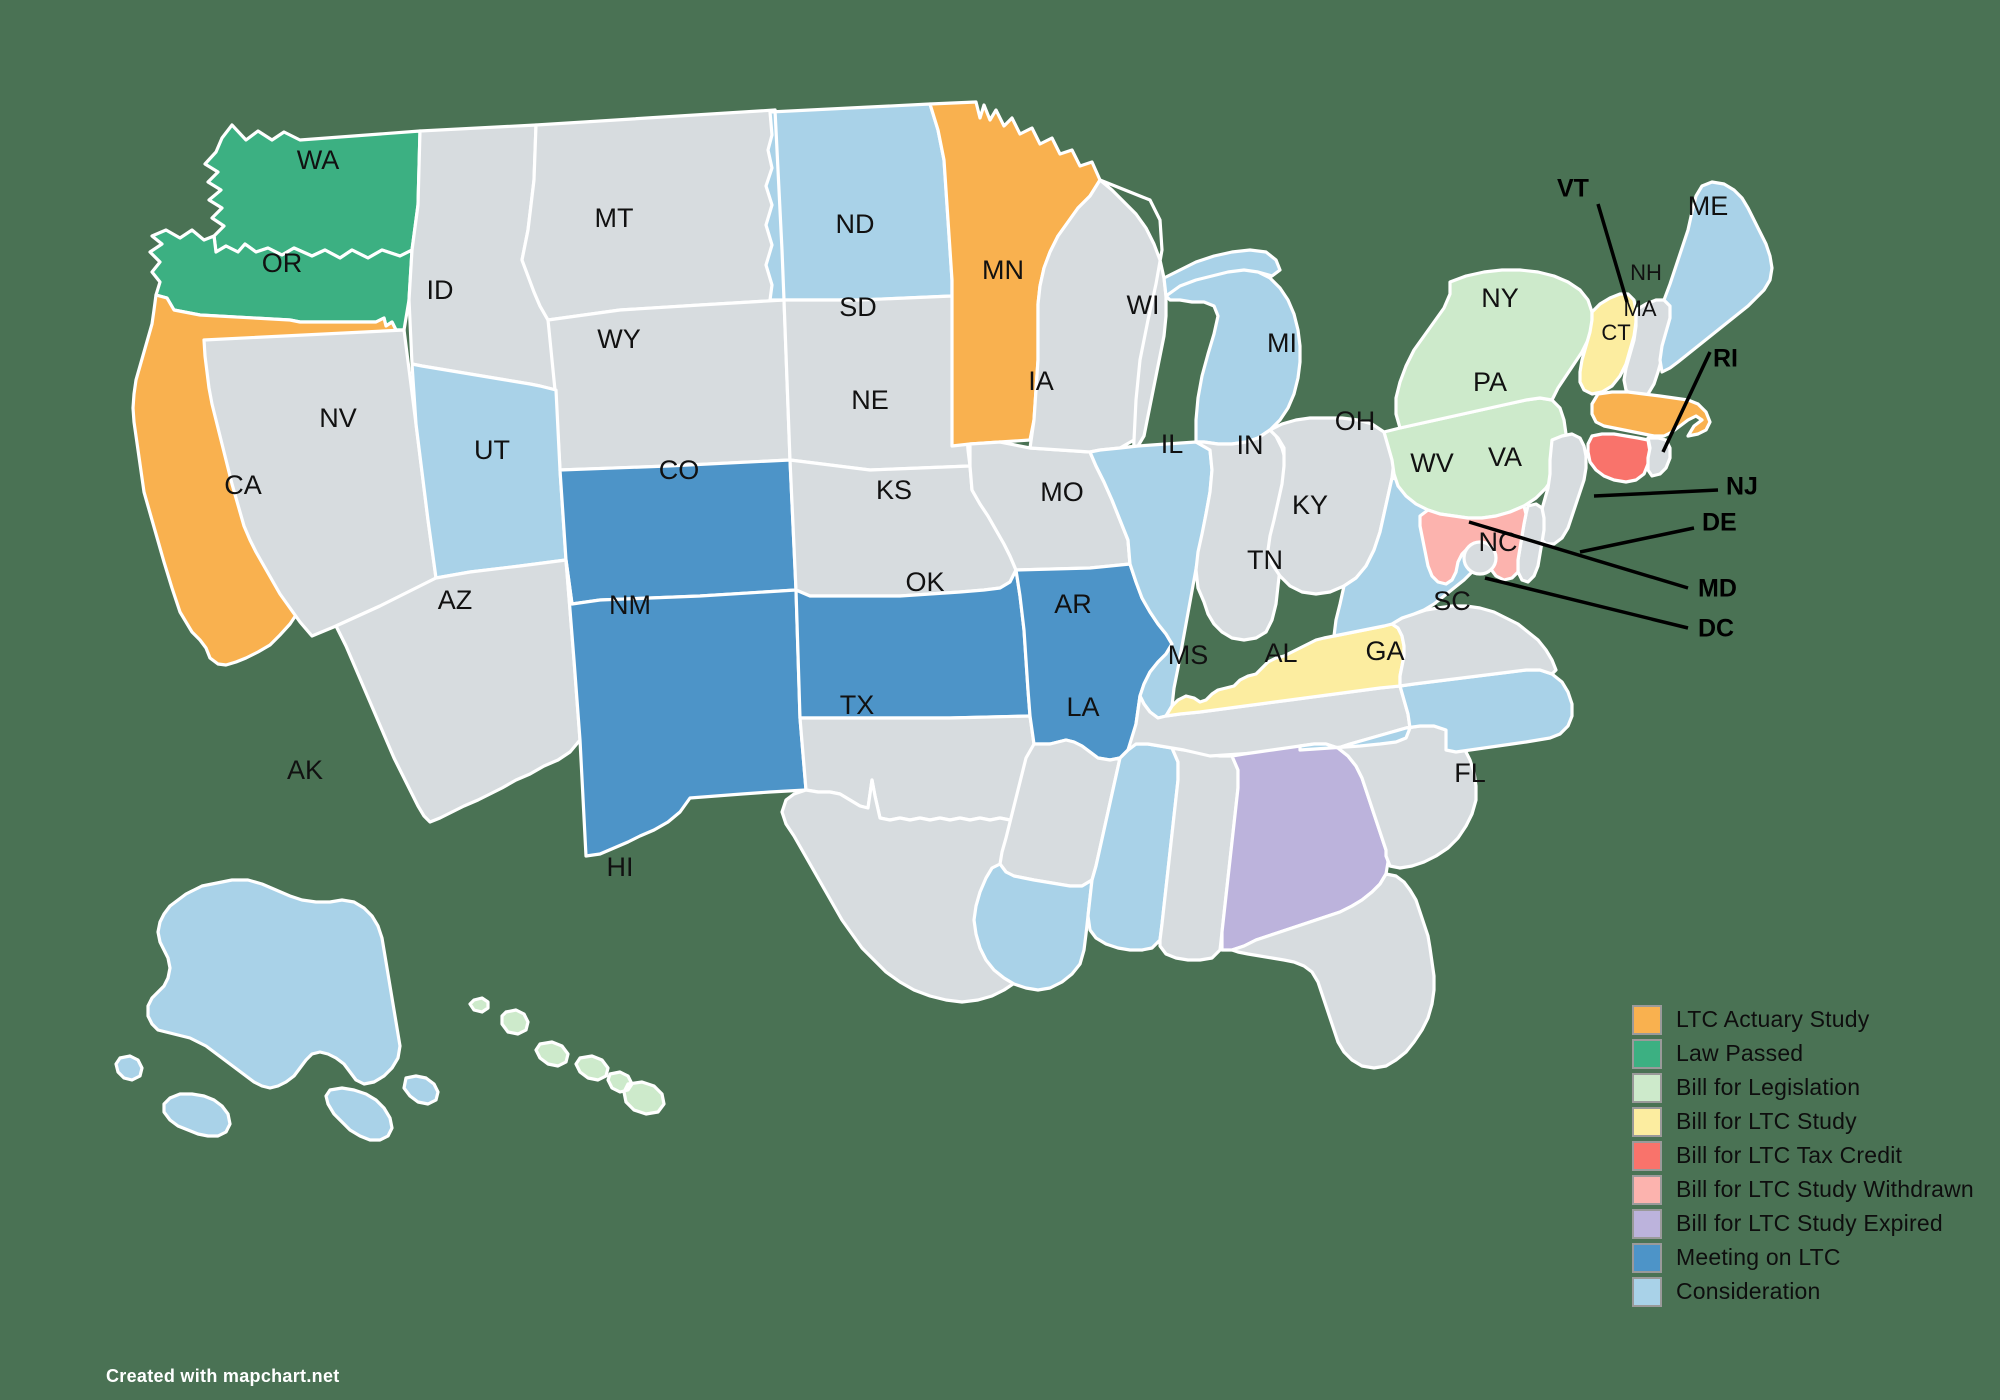  I want to click on label-AR: AR, so click(1073, 604).